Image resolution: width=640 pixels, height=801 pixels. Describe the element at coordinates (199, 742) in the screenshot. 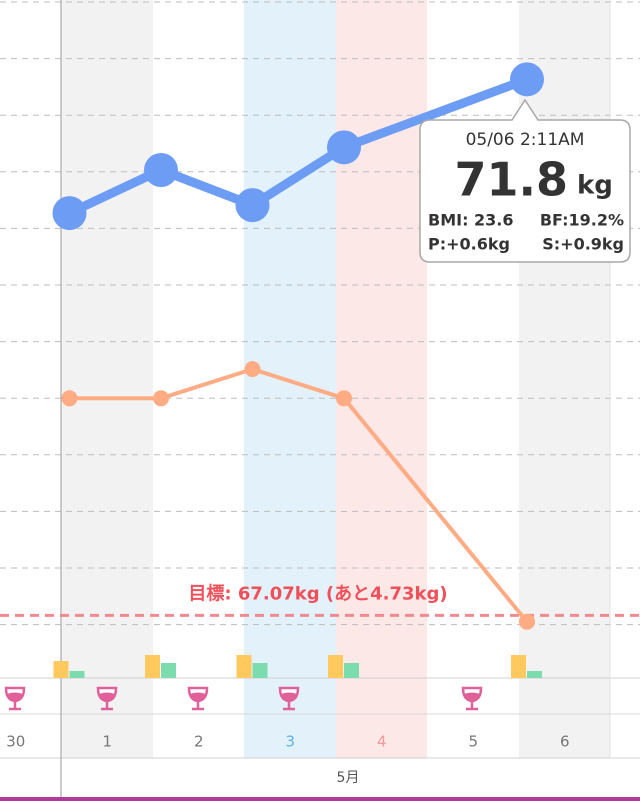

I see `x-tick-label: 2` at that location.